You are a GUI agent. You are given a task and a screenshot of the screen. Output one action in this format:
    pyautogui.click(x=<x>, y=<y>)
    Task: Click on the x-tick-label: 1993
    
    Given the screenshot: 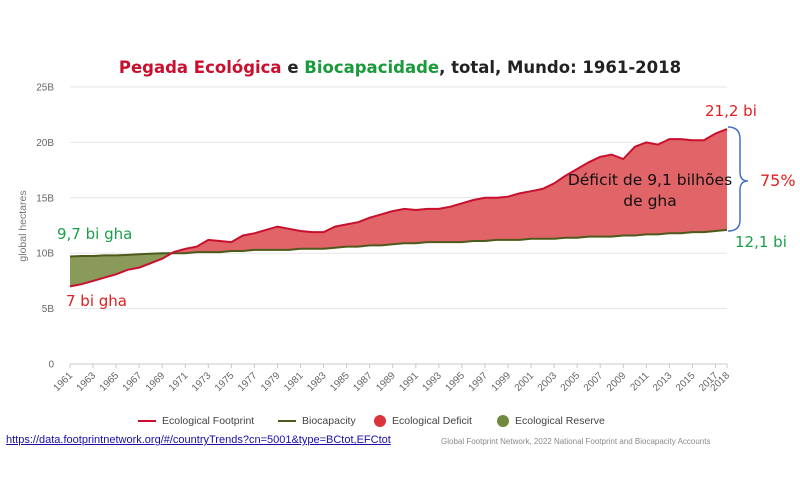 What is the action you would take?
    pyautogui.click(x=432, y=382)
    